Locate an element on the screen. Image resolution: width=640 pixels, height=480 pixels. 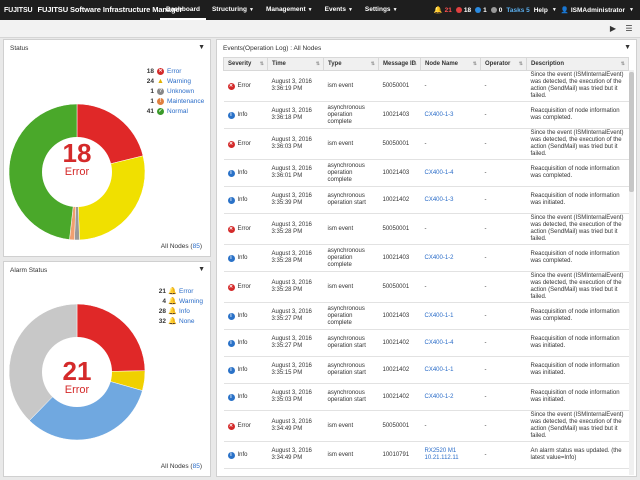
alarm-slice-info is located at coordinates (86, 406).